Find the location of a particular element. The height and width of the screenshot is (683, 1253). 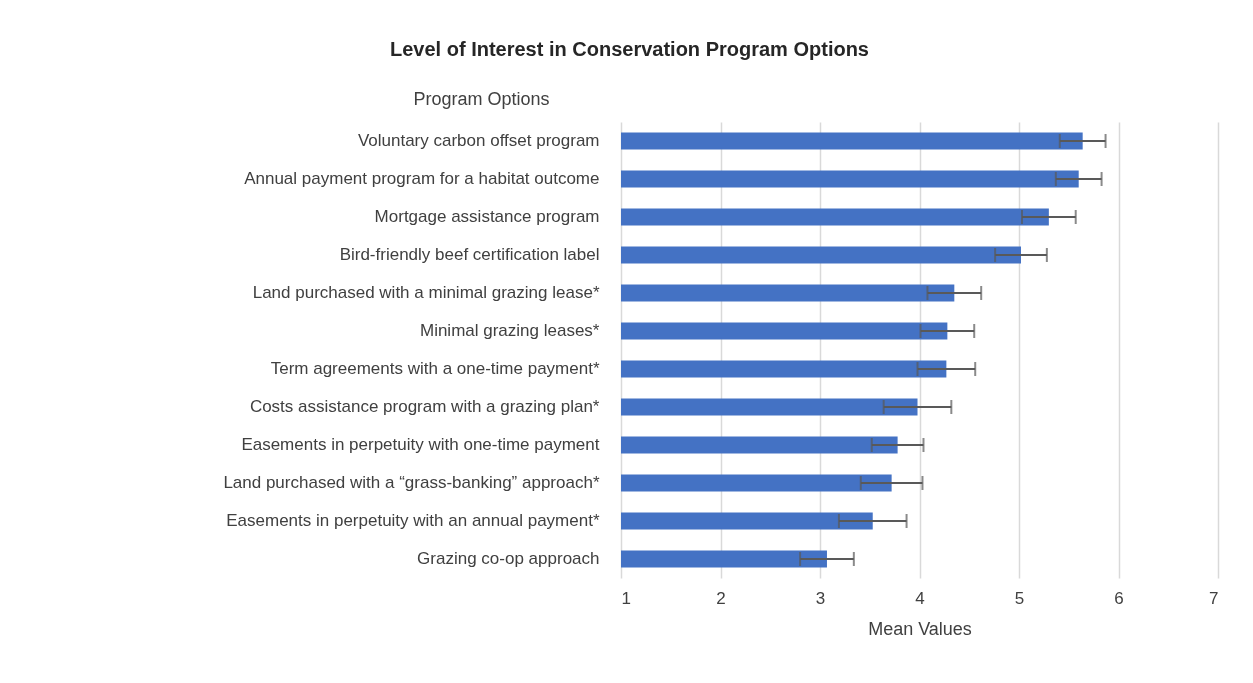

y-tick-label: Annual payment program for a habitat outcome is located at coordinates (422, 178).